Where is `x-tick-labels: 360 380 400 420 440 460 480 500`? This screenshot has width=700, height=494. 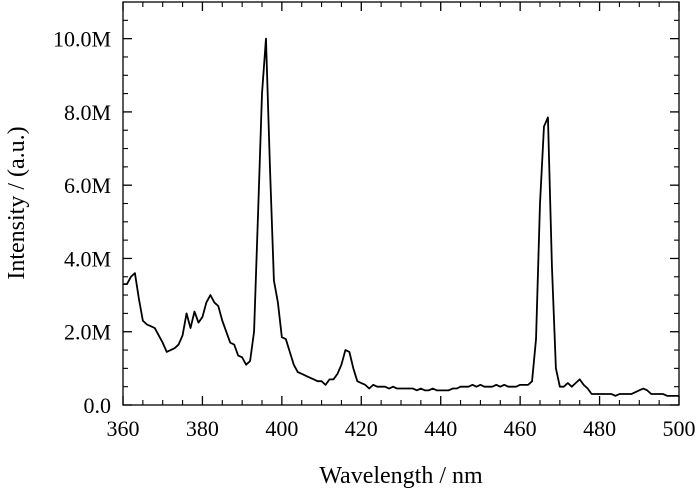
x-tick-labels: 360 380 400 420 440 460 480 500 is located at coordinates (401, 428).